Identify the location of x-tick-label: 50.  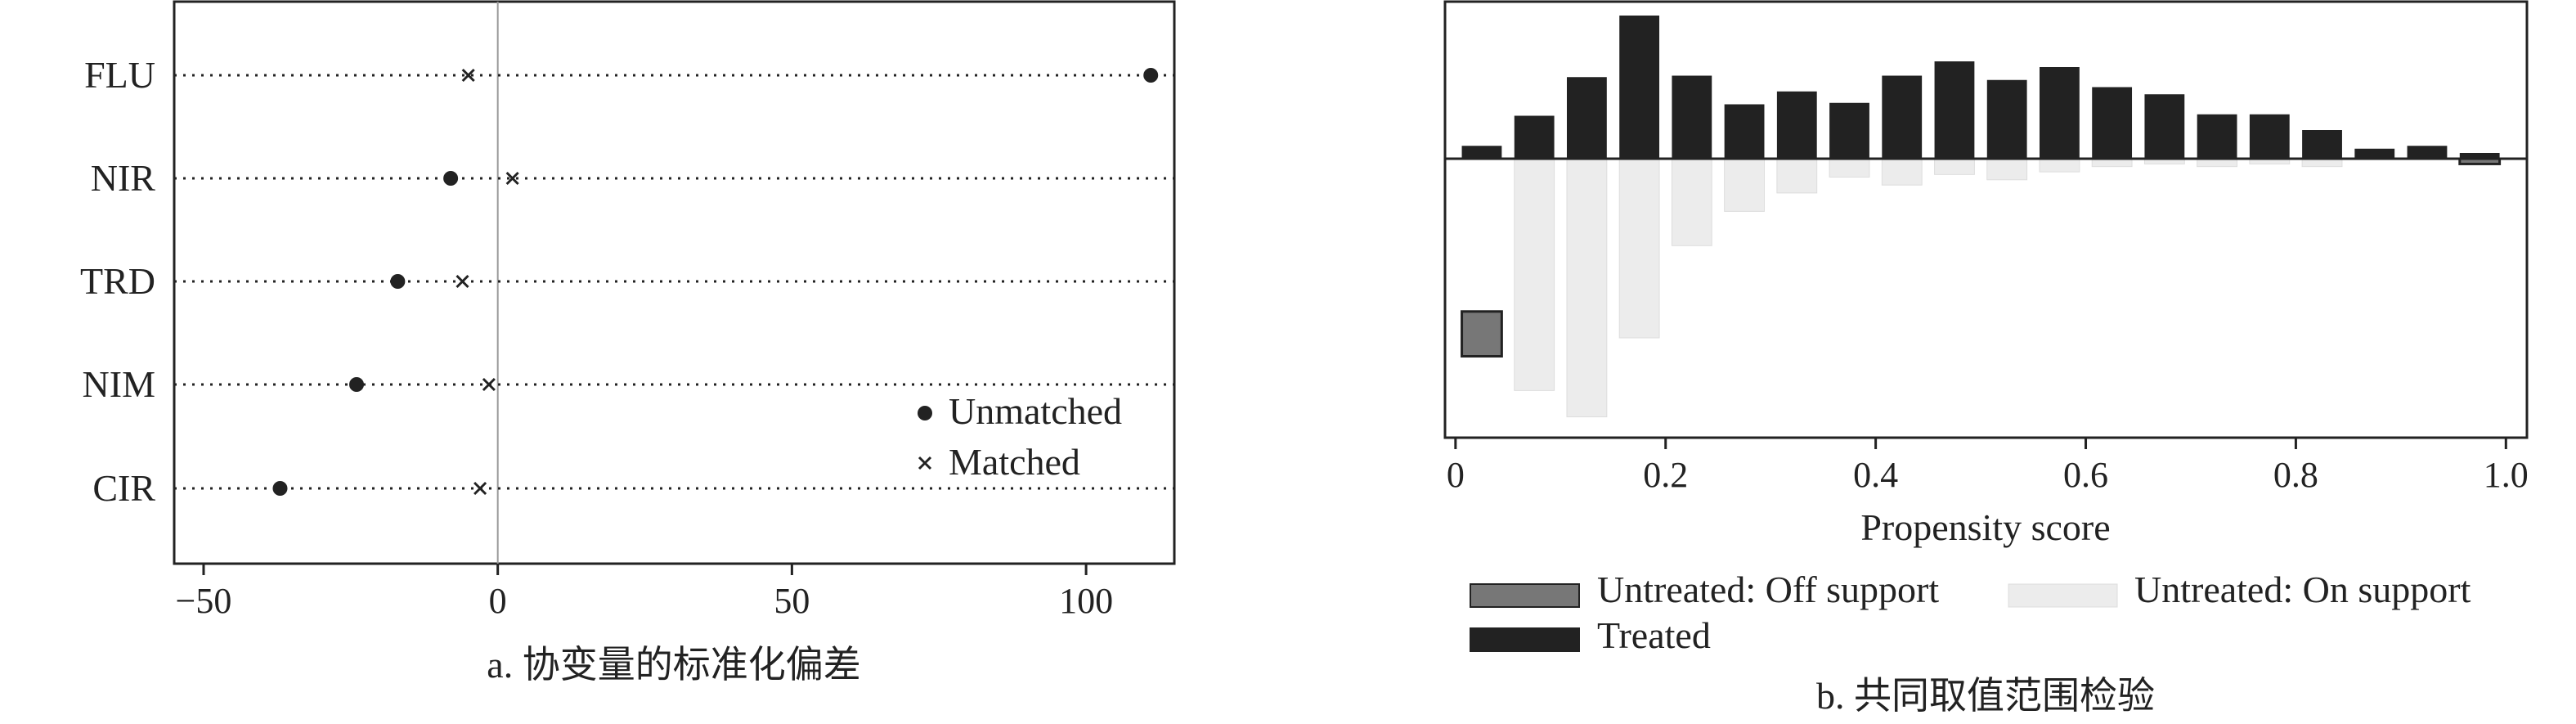
(792, 601).